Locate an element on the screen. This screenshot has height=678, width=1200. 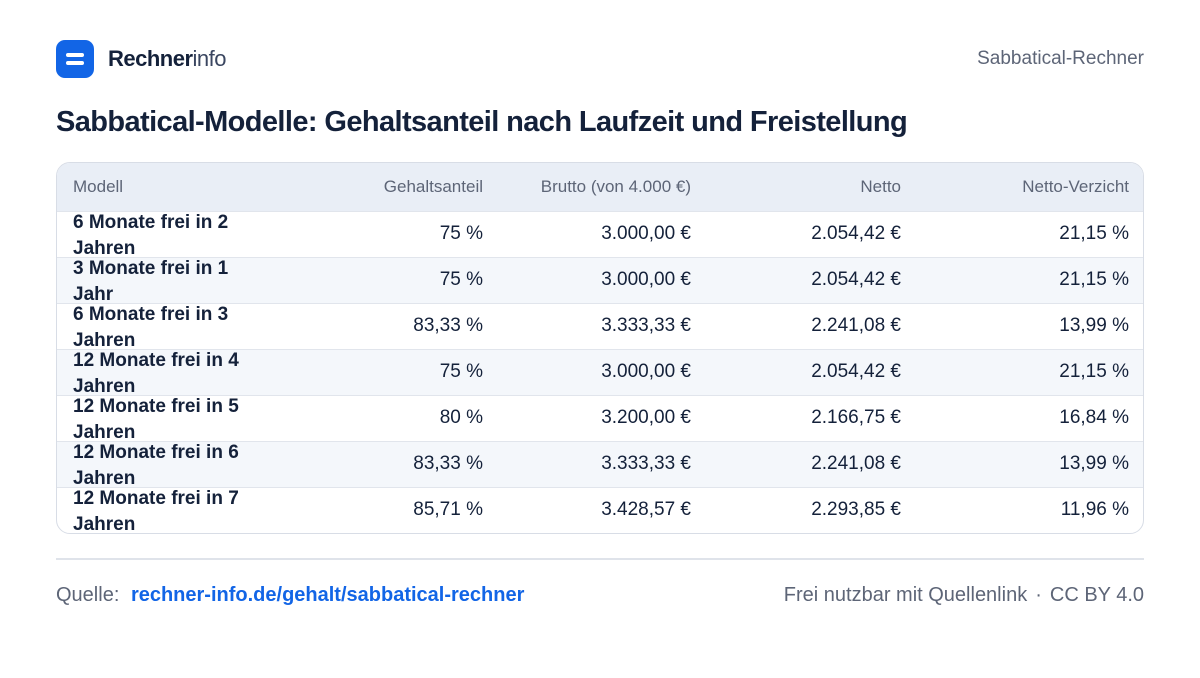
cell-loss: 16,84 % is located at coordinates (1094, 417).